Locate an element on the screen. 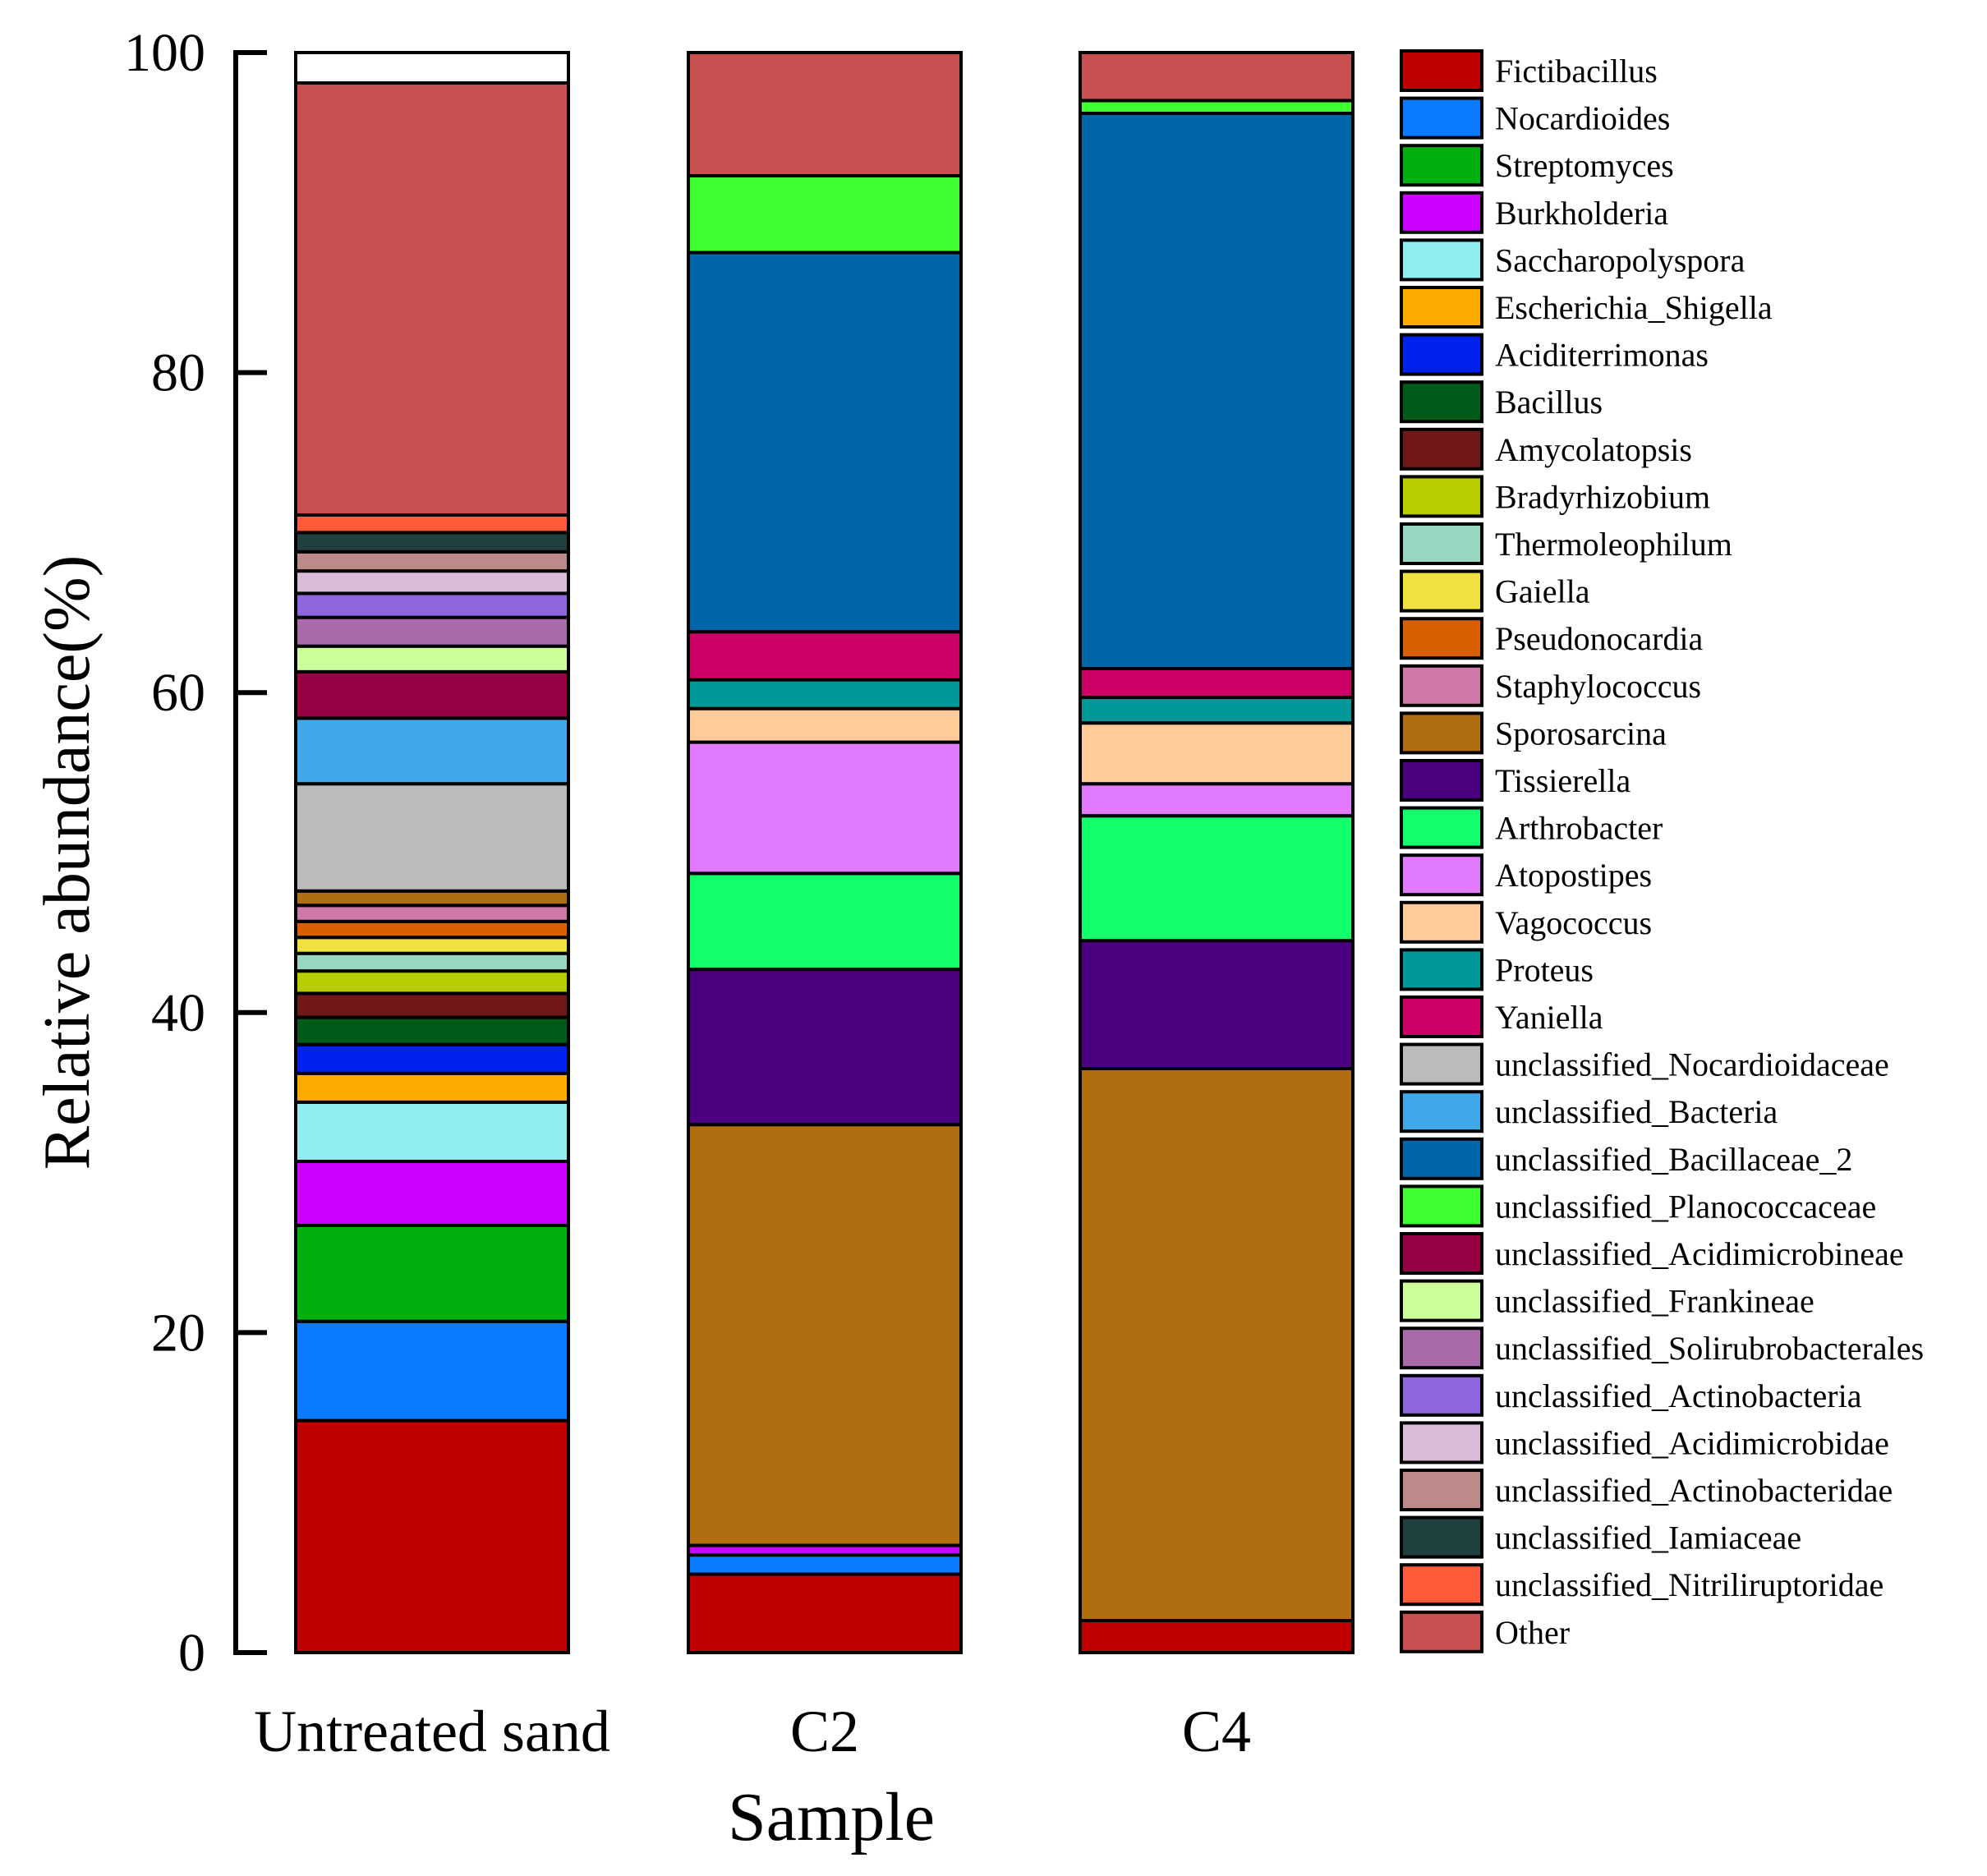 This screenshot has width=1987, height=1876. legend-swatch-unclassified-acidimicrobineae is located at coordinates (1441, 1253).